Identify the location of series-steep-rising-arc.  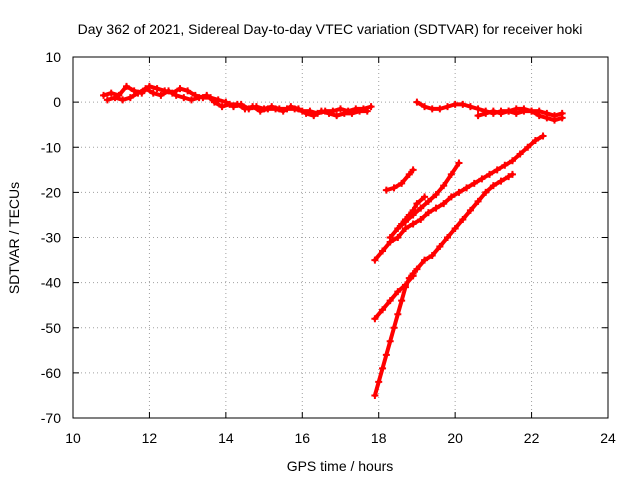
(443, 284).